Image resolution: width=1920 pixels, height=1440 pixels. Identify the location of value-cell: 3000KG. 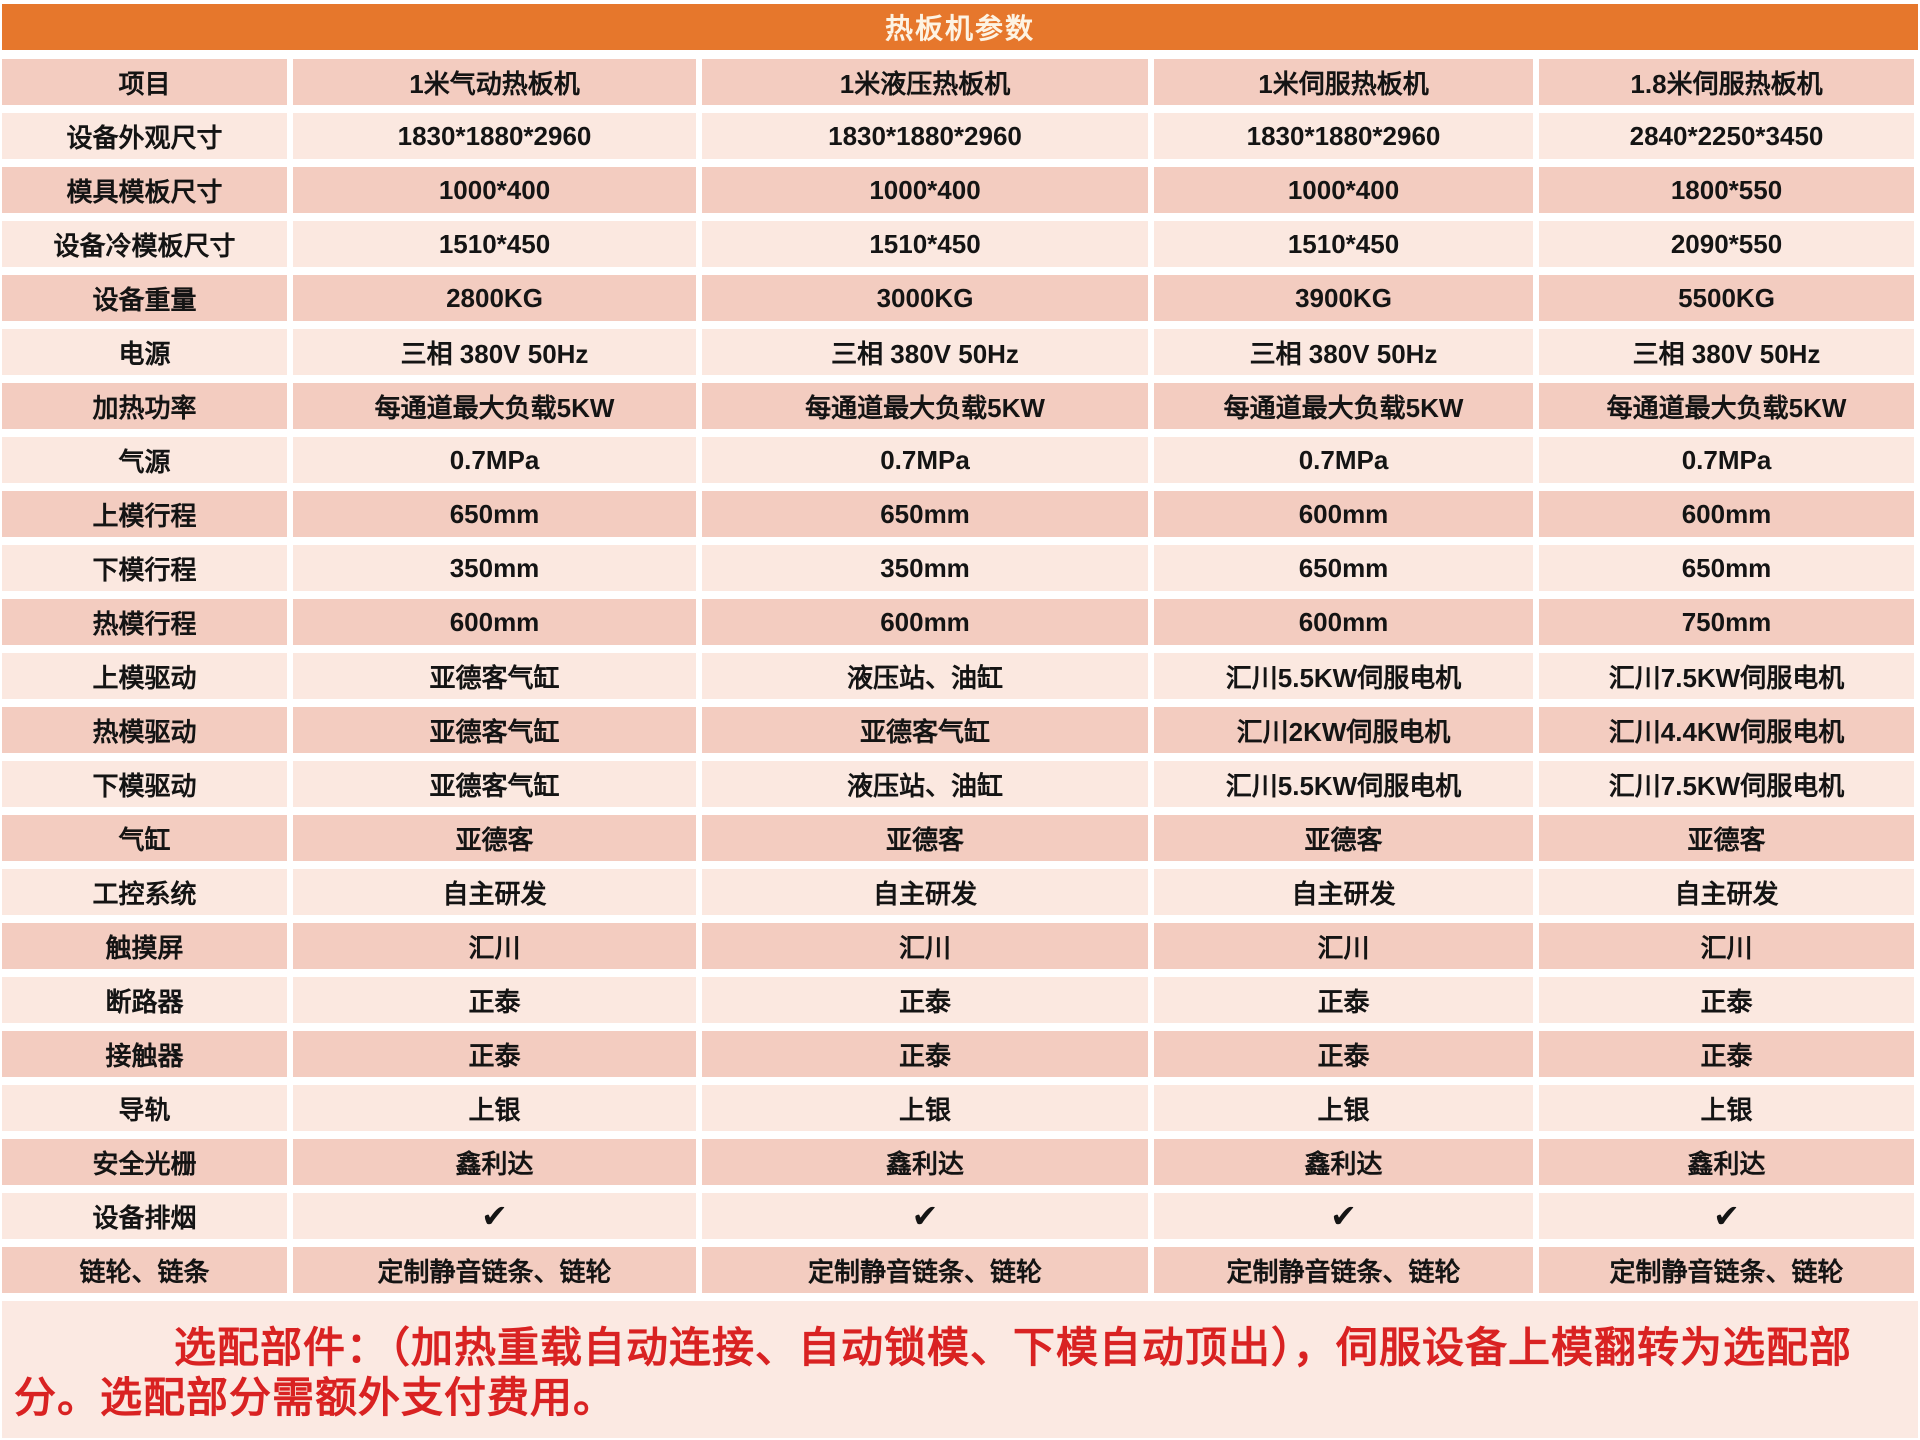
(925, 298).